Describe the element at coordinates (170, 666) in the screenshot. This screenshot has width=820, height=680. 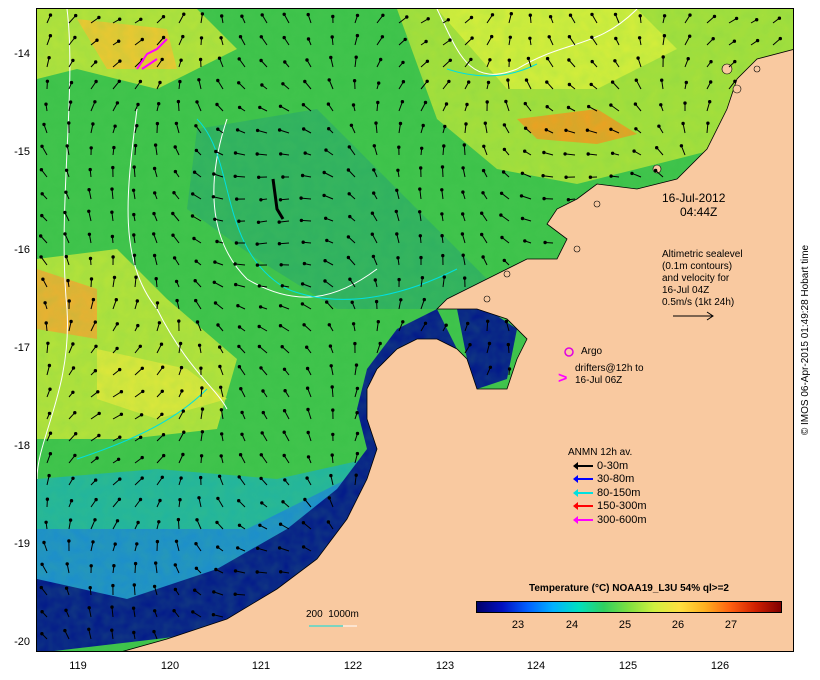
I see `lon-label: 120` at that location.